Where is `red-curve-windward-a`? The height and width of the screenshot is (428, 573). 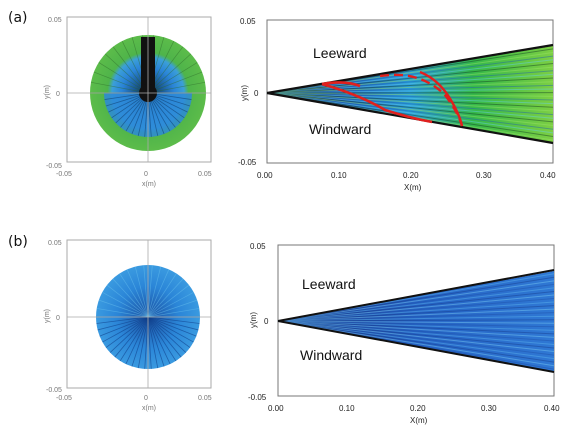
red-curve-windward-a is located at coordinates (377, 103).